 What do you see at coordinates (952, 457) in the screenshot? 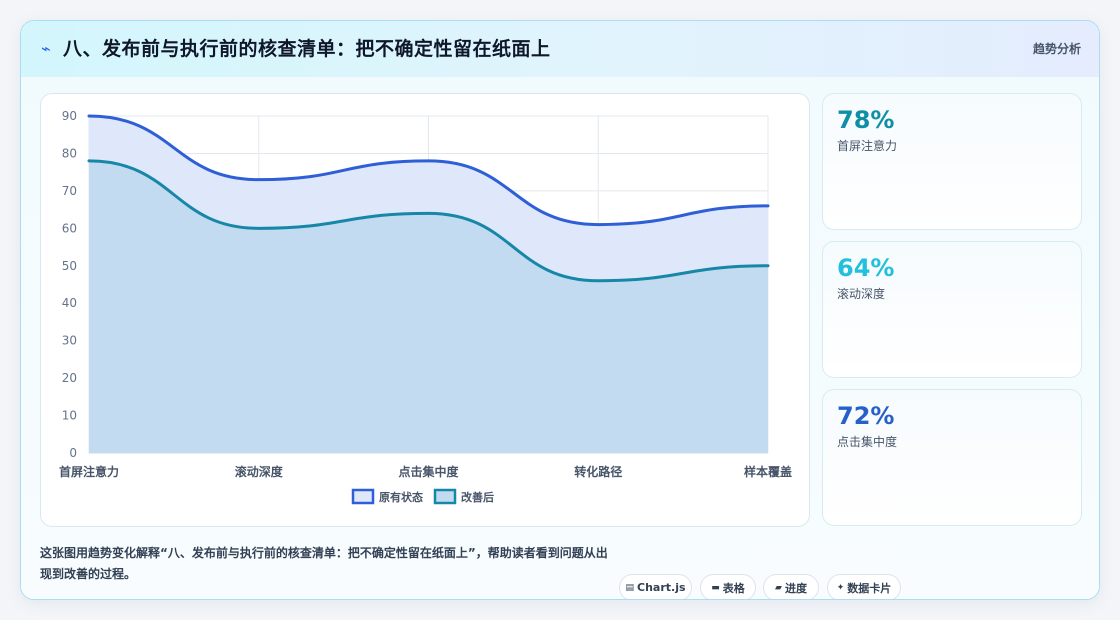
I see `kpi-card-3: 72% 点击集中度` at bounding box center [952, 457].